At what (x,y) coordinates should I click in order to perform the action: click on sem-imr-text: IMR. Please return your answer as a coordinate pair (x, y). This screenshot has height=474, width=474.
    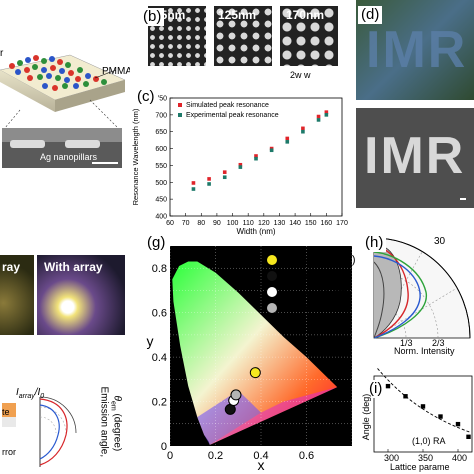
    Looking at the image, I should click on (415, 156).